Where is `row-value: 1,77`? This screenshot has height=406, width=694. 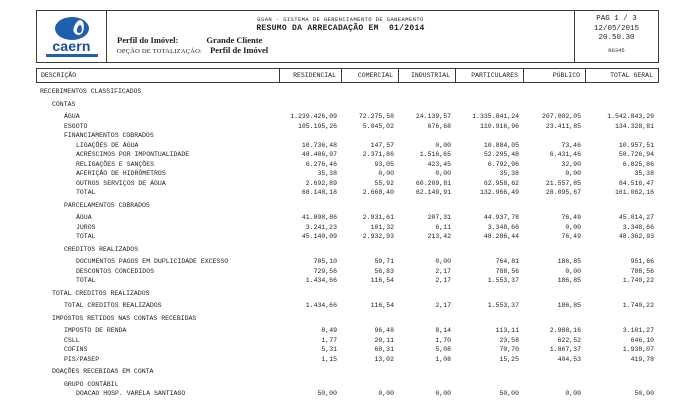 row-value: 1,77 is located at coordinates (329, 340).